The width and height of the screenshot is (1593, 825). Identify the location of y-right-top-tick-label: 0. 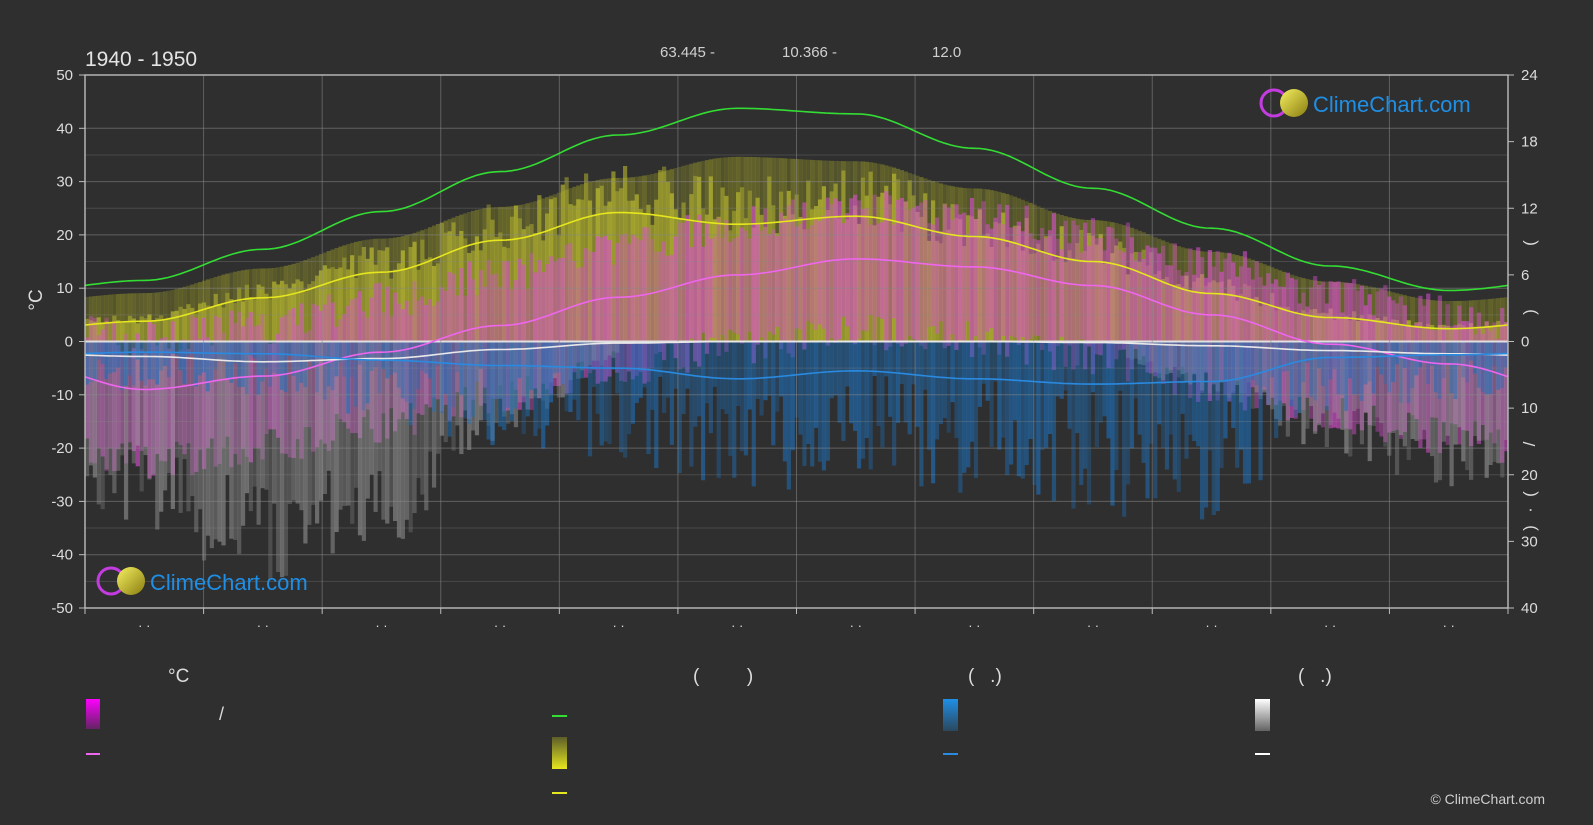
(1525, 342).